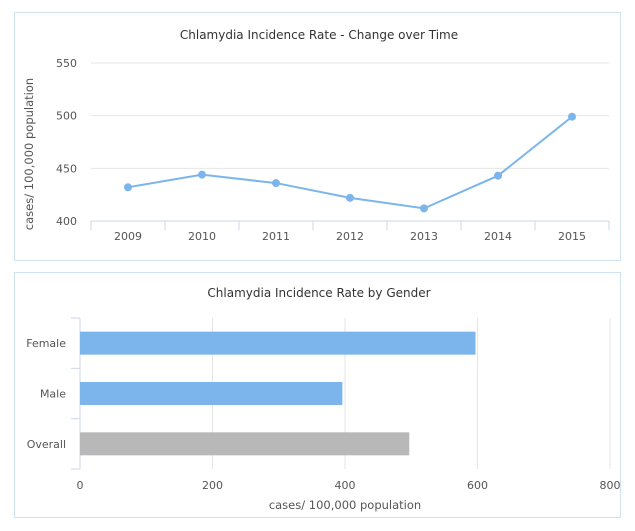 The height and width of the screenshot is (531, 635). Describe the element at coordinates (80, 485) in the screenshot. I see `x-tick-label: 0` at that location.